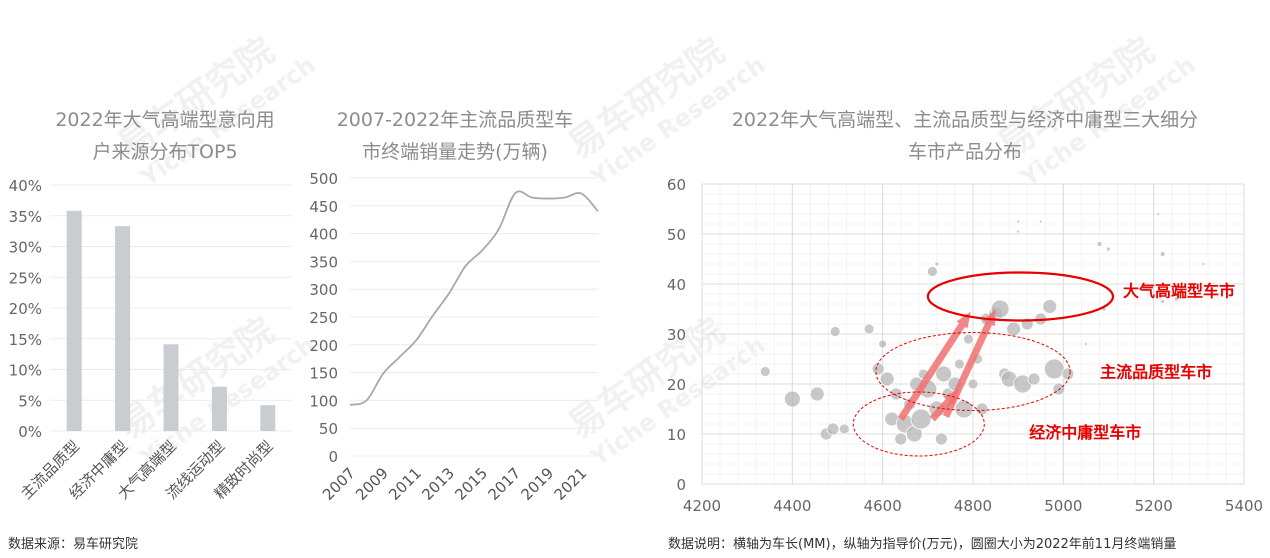 The image size is (1270, 558). What do you see at coordinates (792, 506) in the screenshot?
I see `scatter-x-tick-label: 4400` at bounding box center [792, 506].